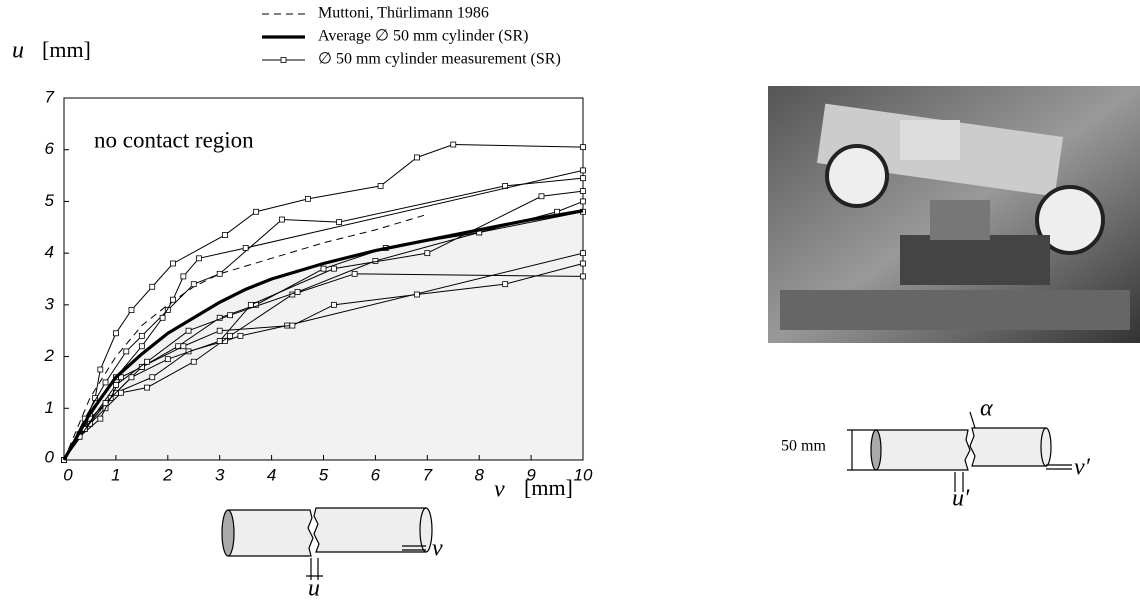 This screenshot has width=1140, height=603. Describe the element at coordinates (499, 490) in the screenshot. I see `x-axis-label: v` at that location.